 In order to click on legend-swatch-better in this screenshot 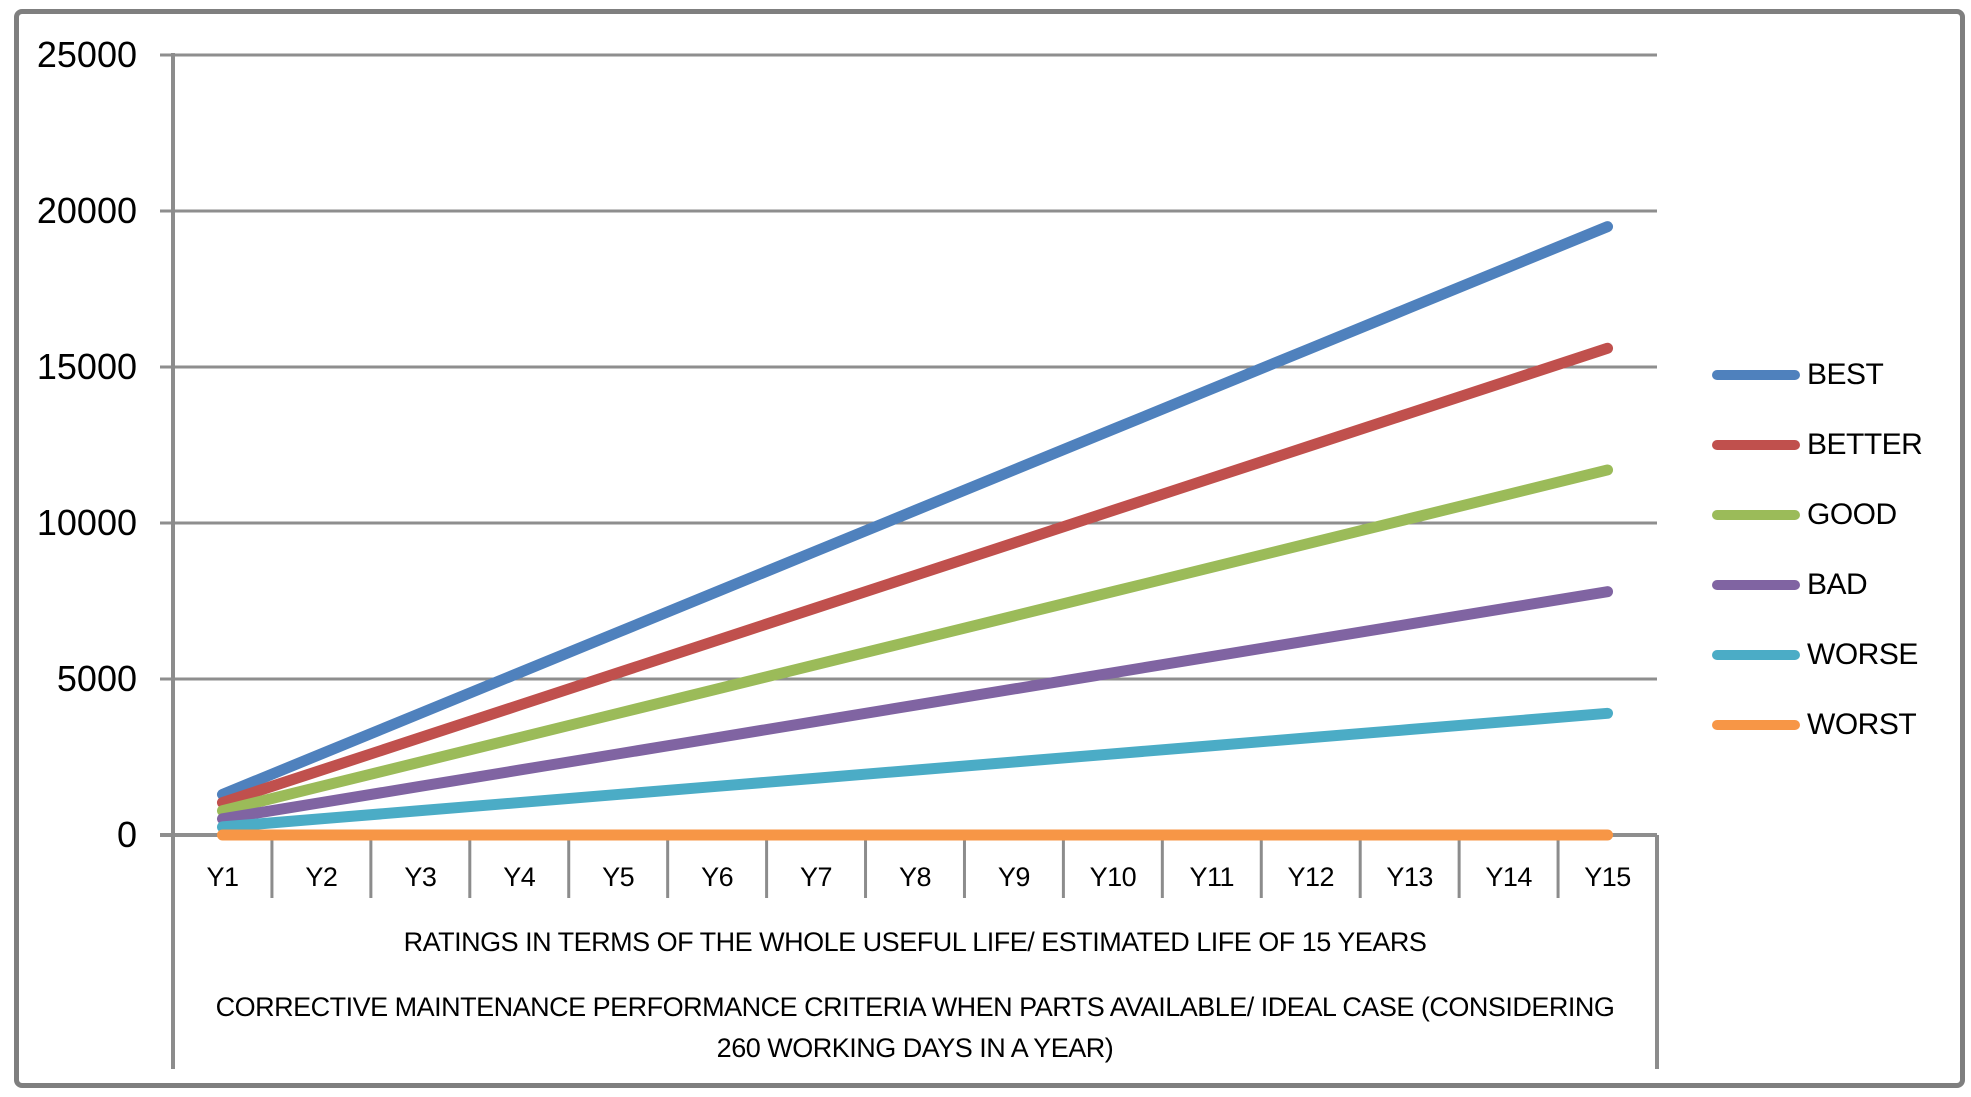, I will do `click(1756, 445)`.